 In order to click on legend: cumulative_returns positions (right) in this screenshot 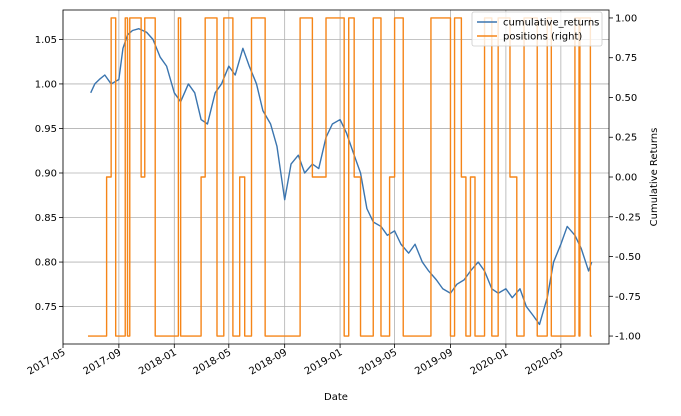, I will do `click(537, 29)`.